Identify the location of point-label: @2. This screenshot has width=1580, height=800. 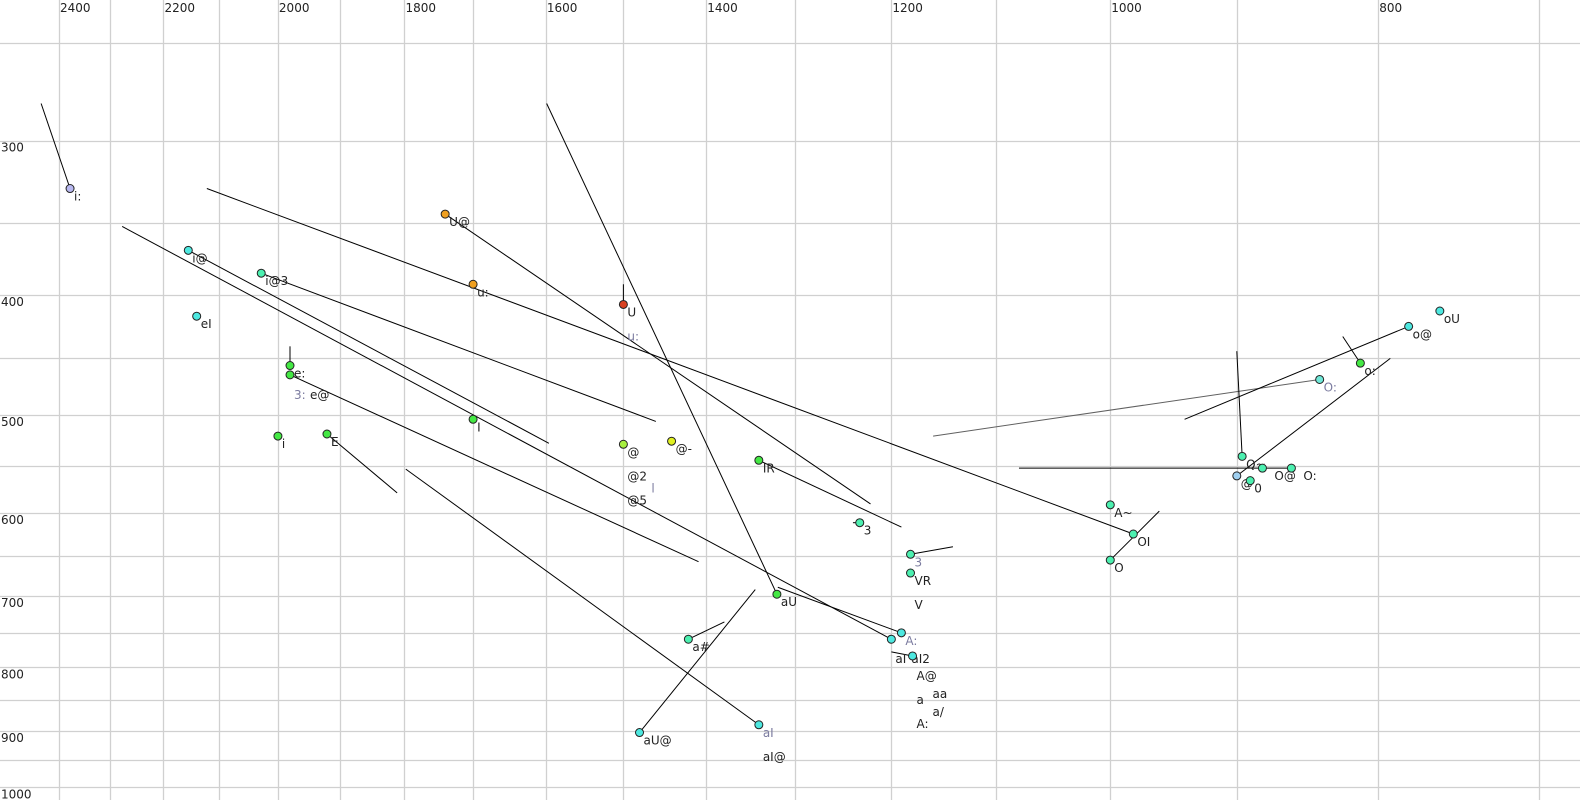
(637, 476).